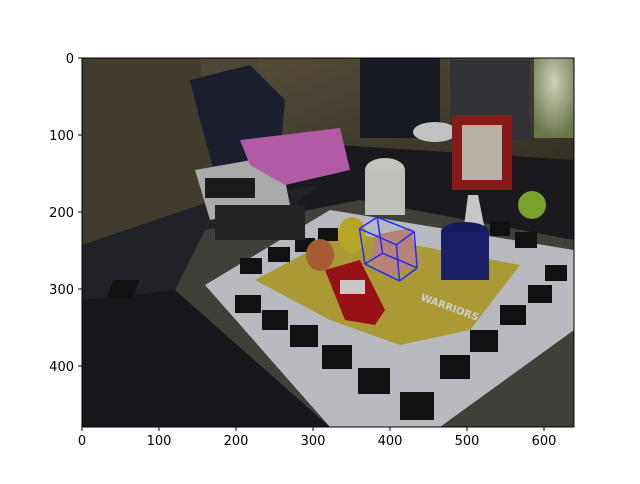 Image resolution: width=640 pixels, height=484 pixels. I want to click on x-tick-label: 600, so click(544, 441).